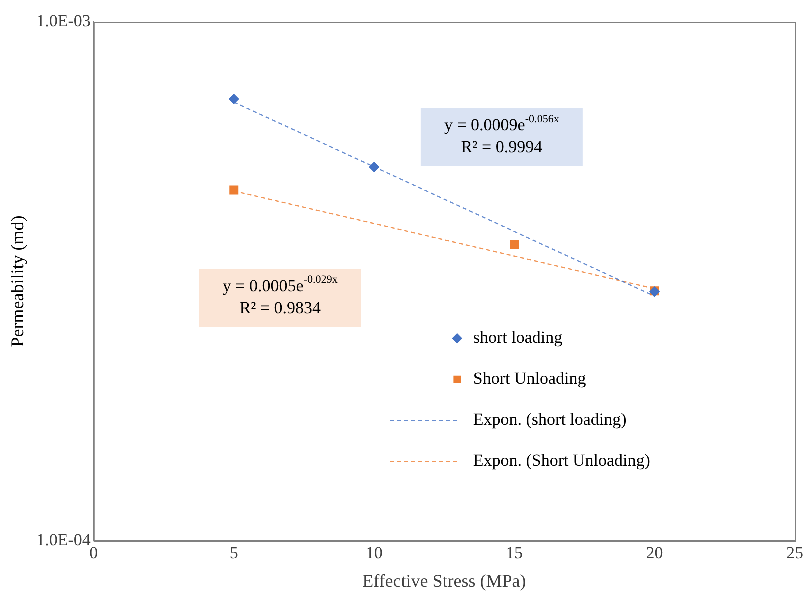 Image resolution: width=807 pixels, height=601 pixels. I want to click on legend-label: short loading, so click(518, 338).